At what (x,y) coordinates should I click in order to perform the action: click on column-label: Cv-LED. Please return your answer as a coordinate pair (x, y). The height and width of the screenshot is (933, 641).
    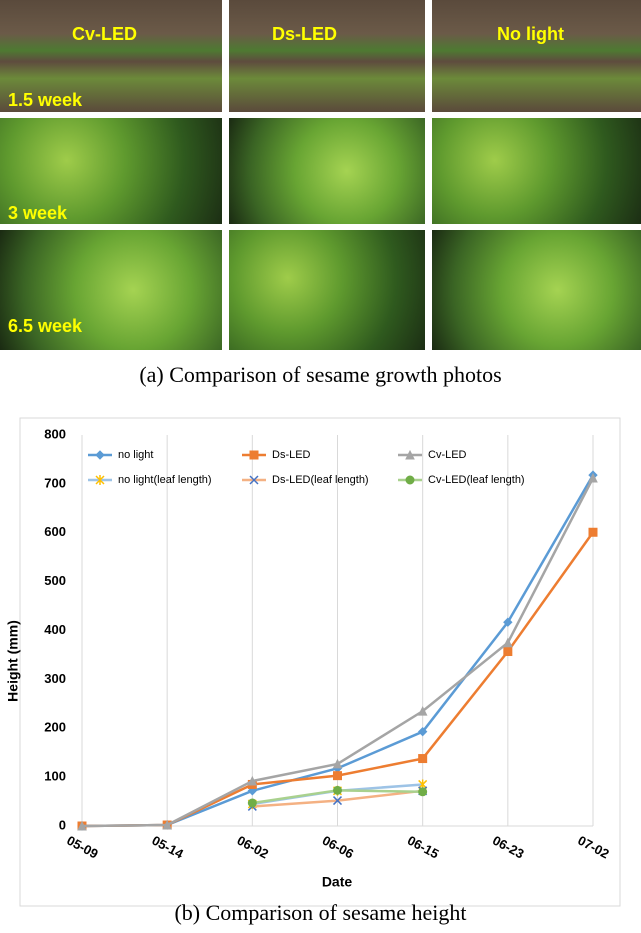
    Looking at the image, I should click on (105, 34).